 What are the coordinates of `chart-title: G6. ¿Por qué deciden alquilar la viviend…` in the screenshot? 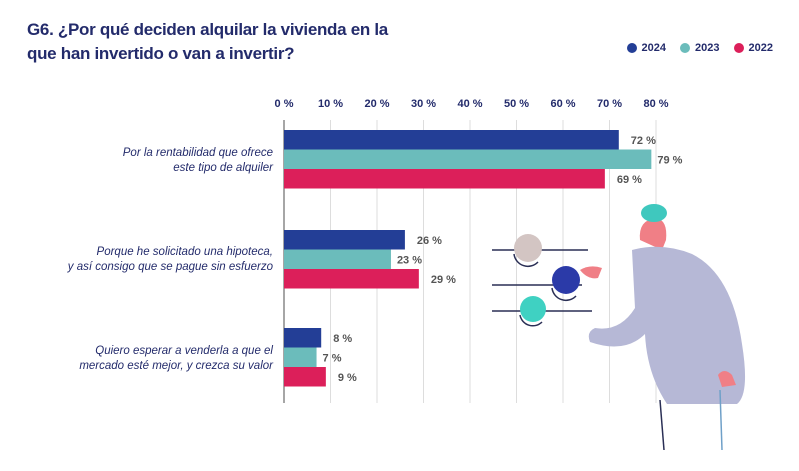 It's located at (207, 41).